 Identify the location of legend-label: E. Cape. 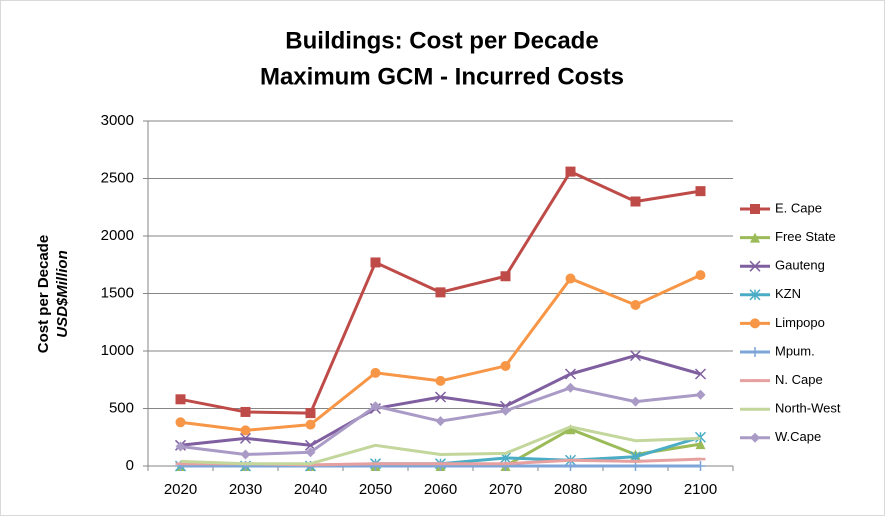
(798, 207).